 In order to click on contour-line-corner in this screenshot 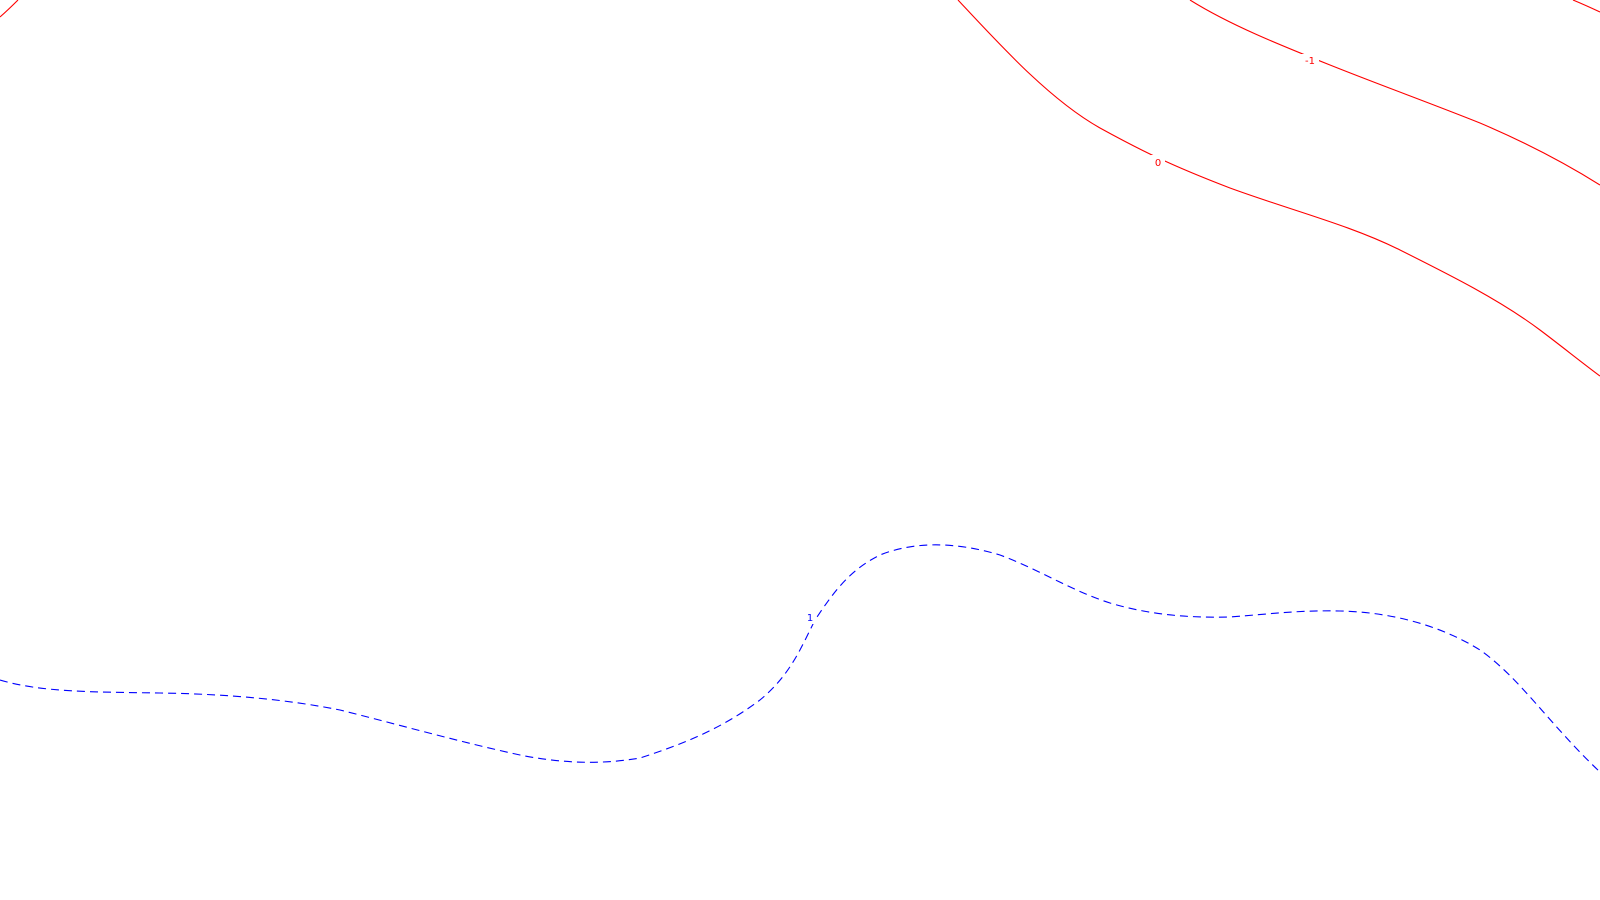, I will do `click(9, 9)`.